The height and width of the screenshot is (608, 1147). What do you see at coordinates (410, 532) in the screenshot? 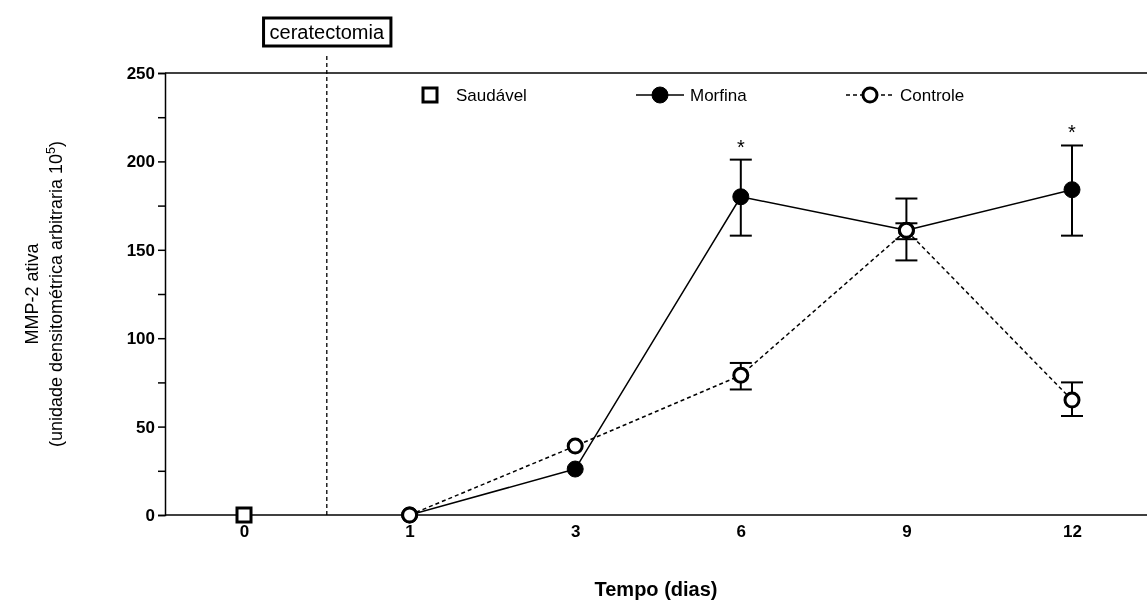
I see `x-tick-label: 1` at bounding box center [410, 532].